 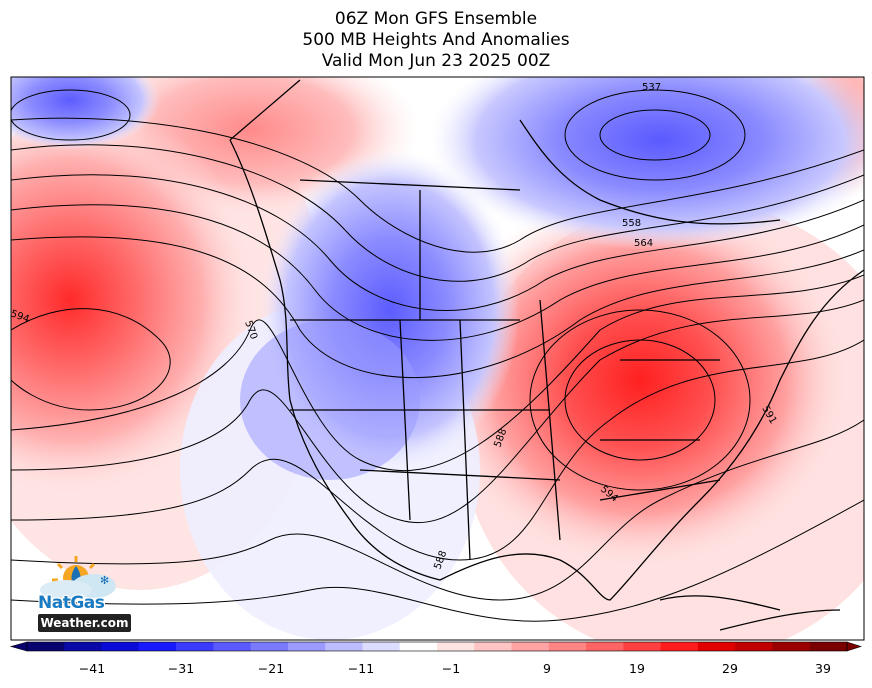 What do you see at coordinates (436, 19) in the screenshot?
I see `map-title-line-1: 06Z Mon GFS Ensemble` at bounding box center [436, 19].